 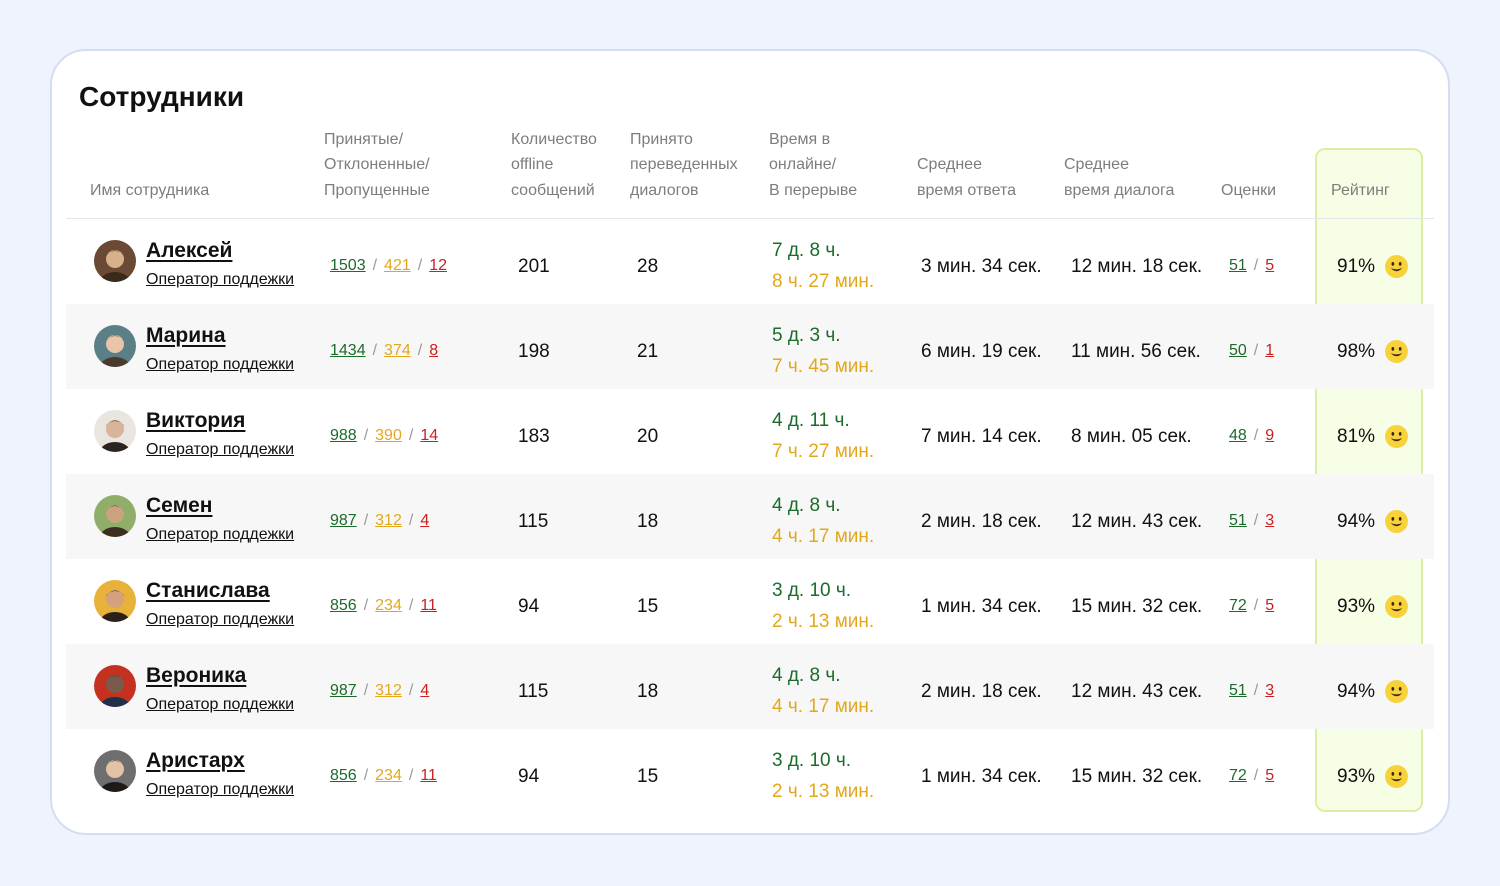 What do you see at coordinates (1270, 350) in the screenshot?
I see `bad-grades-link: 1` at bounding box center [1270, 350].